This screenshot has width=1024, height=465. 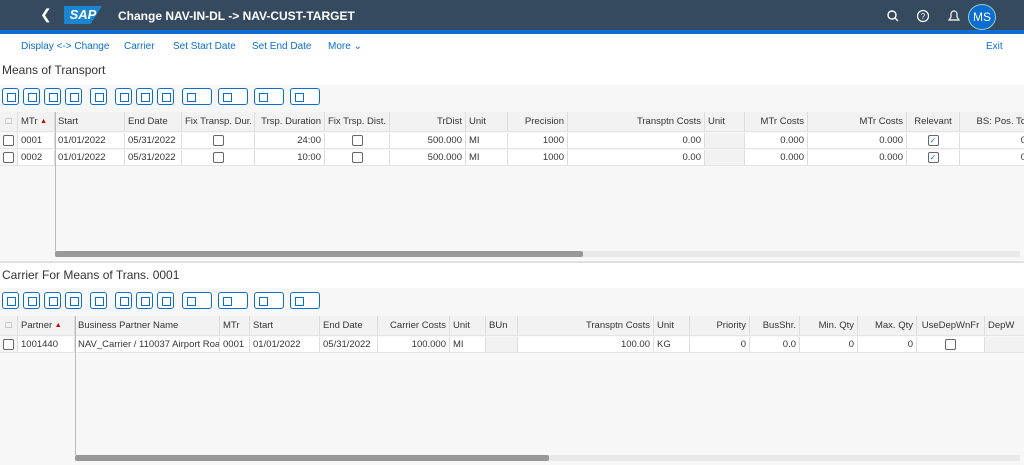 I want to click on column-header: UseDepWnFr, so click(x=951, y=326).